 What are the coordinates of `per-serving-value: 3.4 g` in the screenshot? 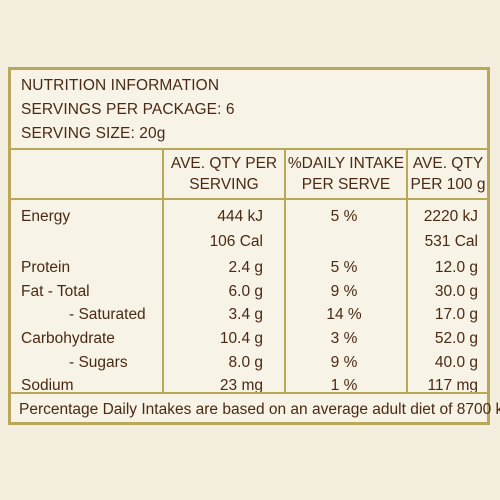 It's located at (245, 314).